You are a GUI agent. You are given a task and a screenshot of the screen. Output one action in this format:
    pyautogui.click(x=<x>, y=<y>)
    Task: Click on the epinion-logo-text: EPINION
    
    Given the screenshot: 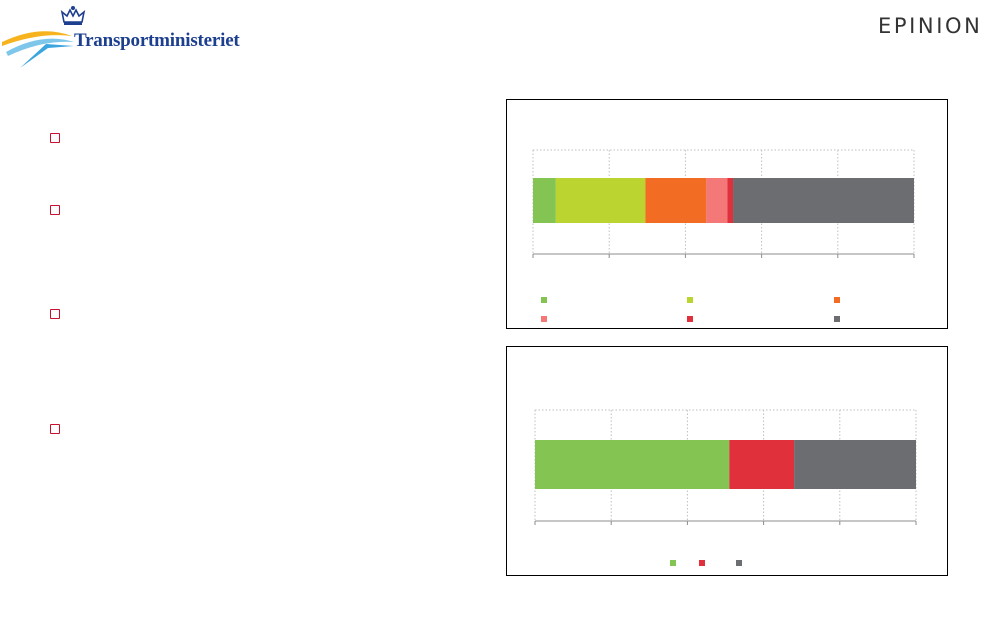 What is the action you would take?
    pyautogui.click(x=930, y=26)
    